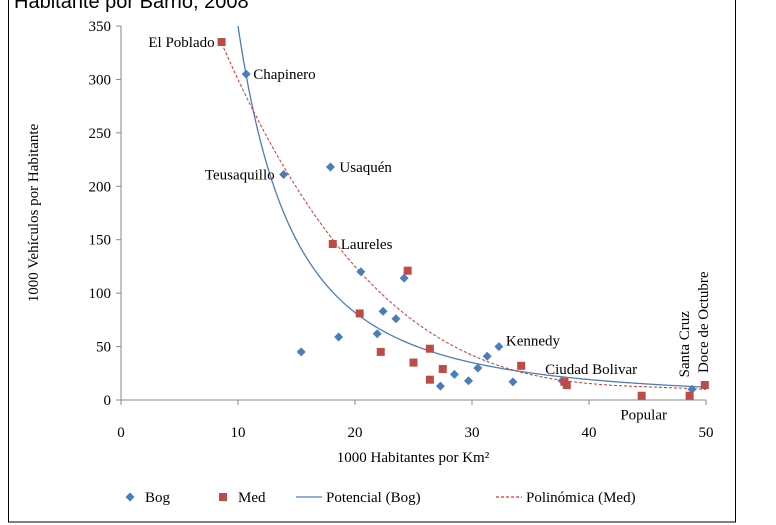  Describe the element at coordinates (238, 433) in the screenshot. I see `x-tick-label: 10` at that location.